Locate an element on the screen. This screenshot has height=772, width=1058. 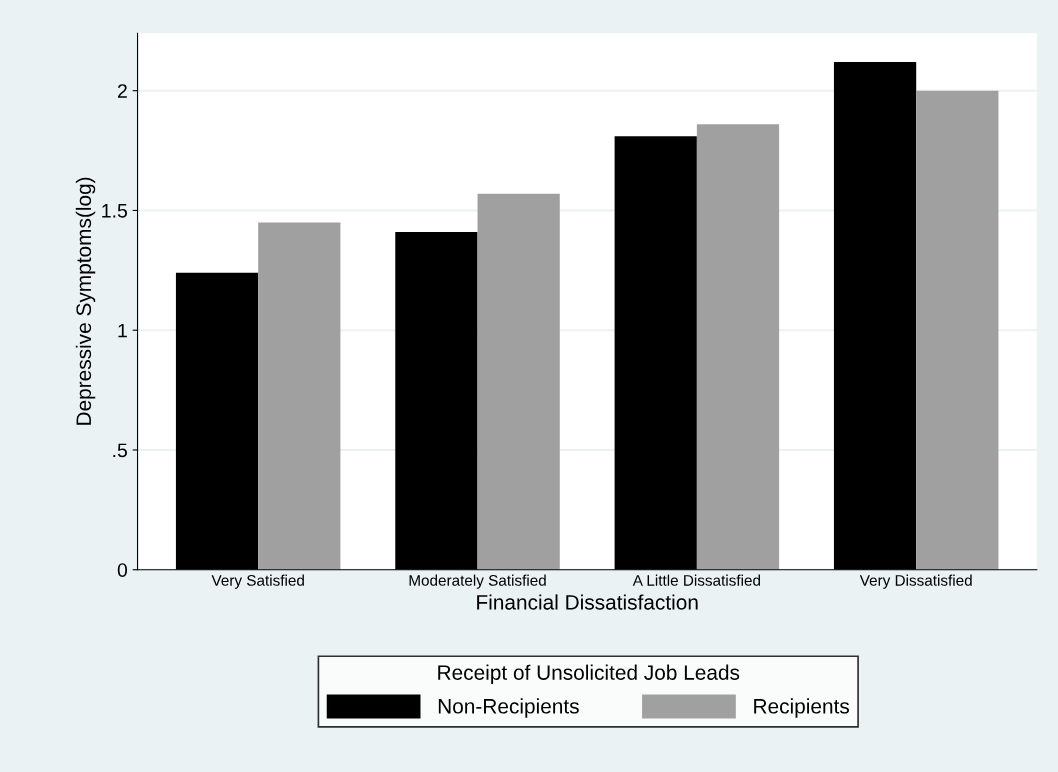
x-tick-label: Very Satisfied is located at coordinates (257, 581).